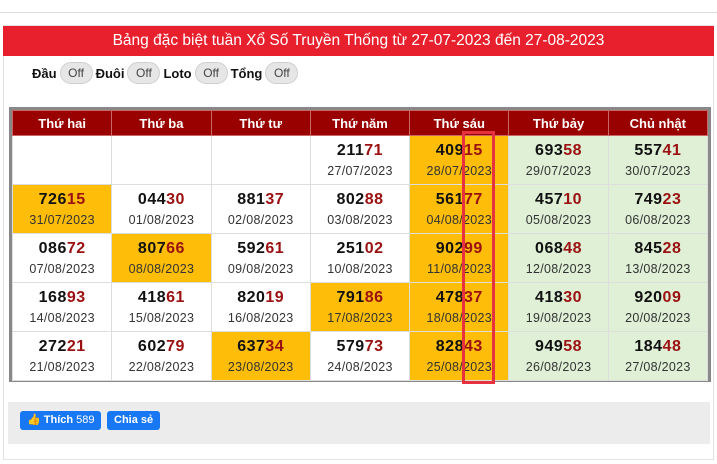 The width and height of the screenshot is (717, 464). What do you see at coordinates (251, 346) in the screenshot?
I see `number-head: 637` at bounding box center [251, 346].